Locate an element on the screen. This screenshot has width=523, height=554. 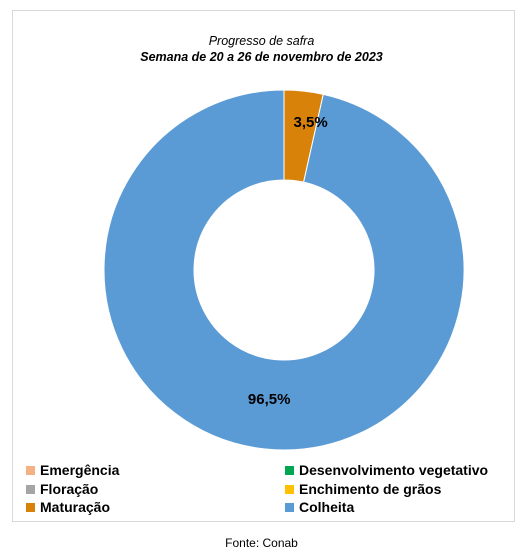
legend-item-desenvolvimento-vegetativo: Desenvolvimento vegetativo is located at coordinates (386, 470).